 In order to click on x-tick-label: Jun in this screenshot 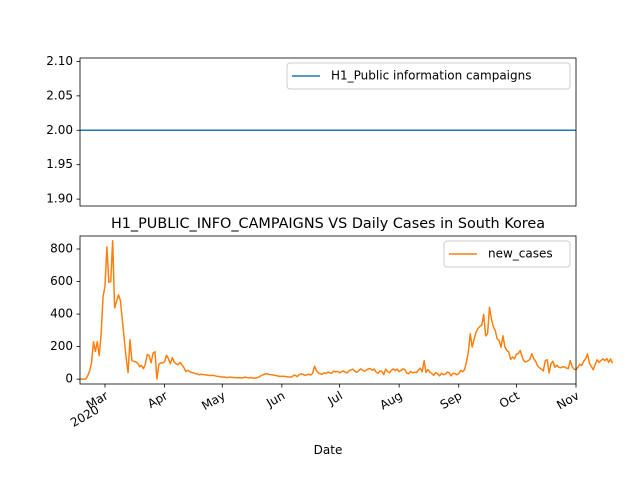, I will do `click(275, 399)`.